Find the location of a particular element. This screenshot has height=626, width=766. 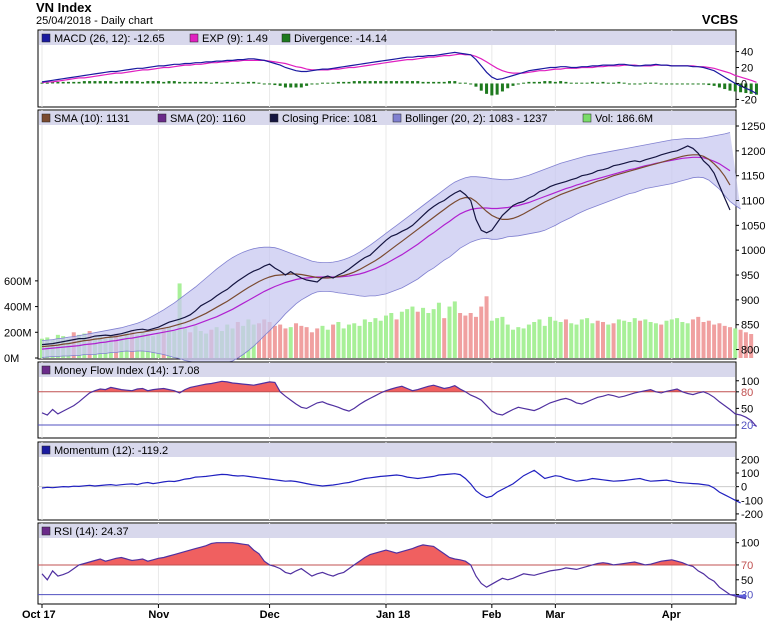

macd-ytick-label-0: 40 is located at coordinates (747, 53).